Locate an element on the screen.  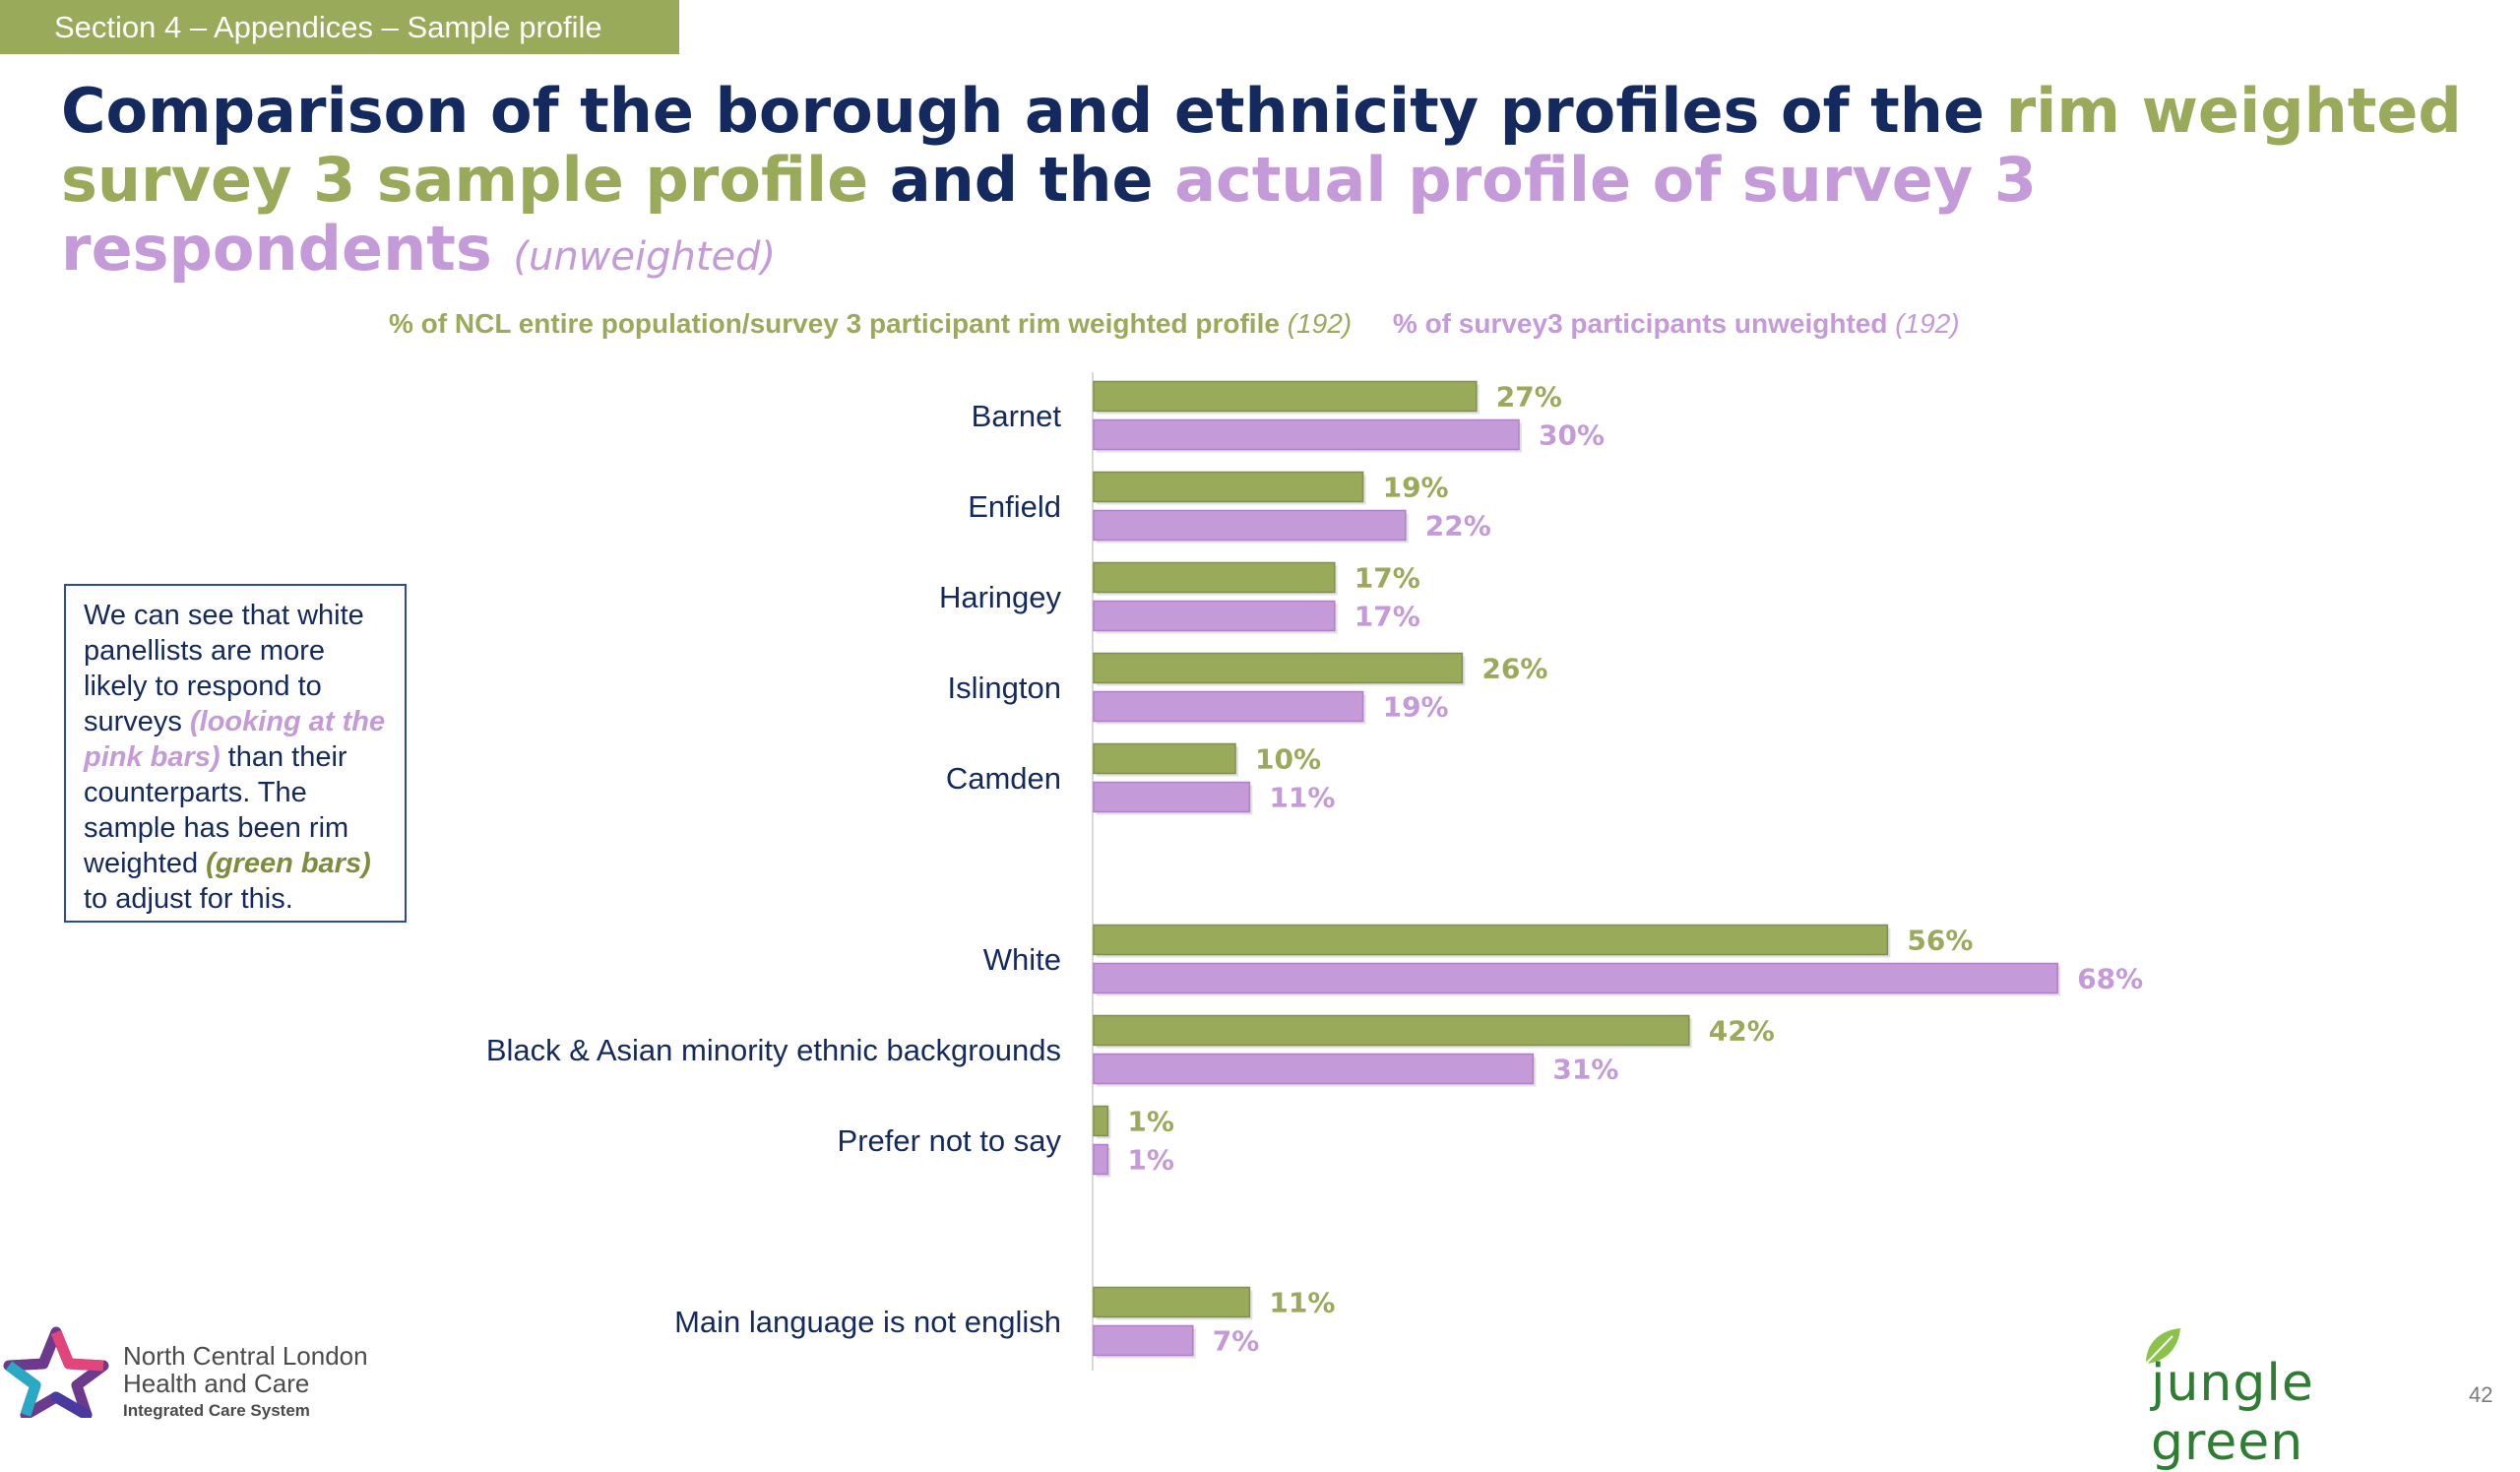
ncl-logo-line-1: North Central London is located at coordinates (245, 1356).